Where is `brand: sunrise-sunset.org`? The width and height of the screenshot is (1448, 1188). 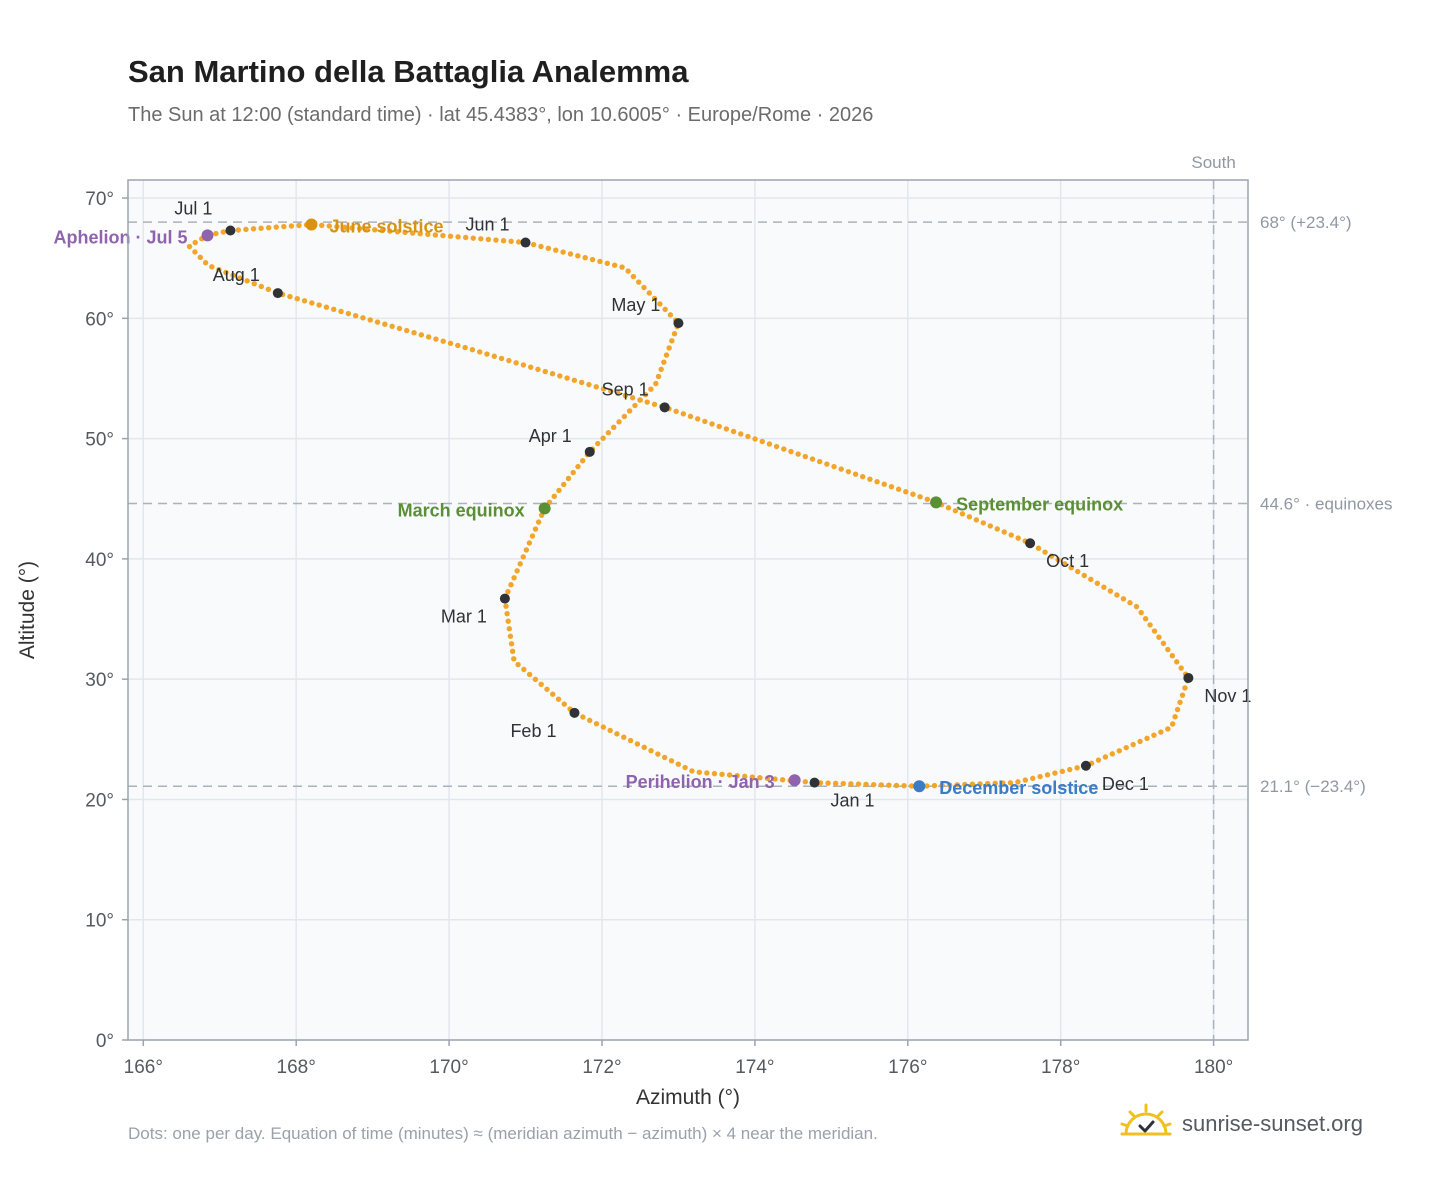 brand: sunrise-sunset.org is located at coordinates (1241, 1124).